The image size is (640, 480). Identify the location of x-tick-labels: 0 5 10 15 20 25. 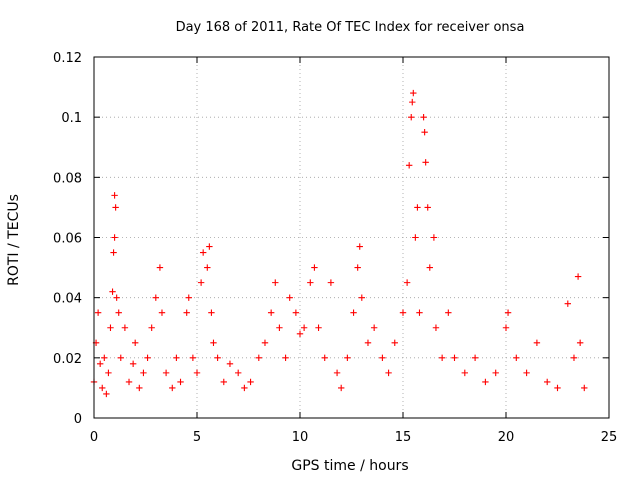
(353, 437).